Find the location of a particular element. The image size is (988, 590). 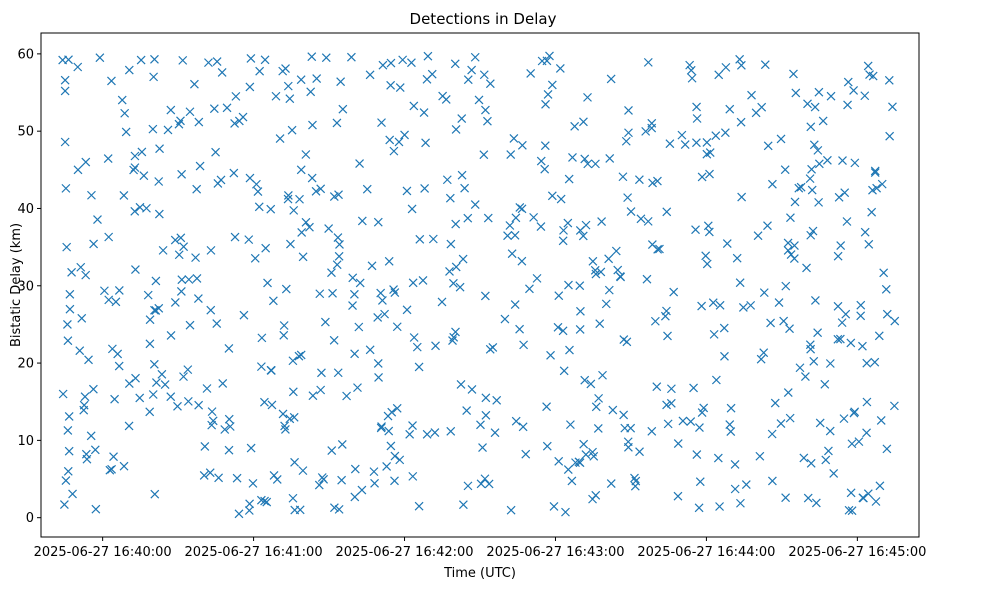

y-tick-label: 30 is located at coordinates (25, 286).